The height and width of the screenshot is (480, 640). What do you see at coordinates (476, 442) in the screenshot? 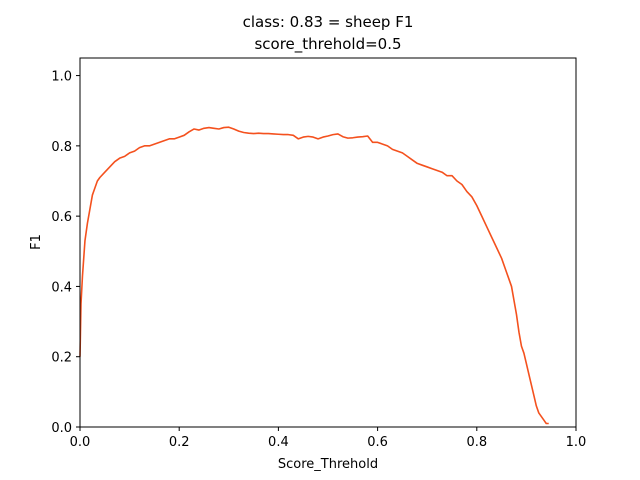
I see `x-tick-label: 0.8` at bounding box center [476, 442].